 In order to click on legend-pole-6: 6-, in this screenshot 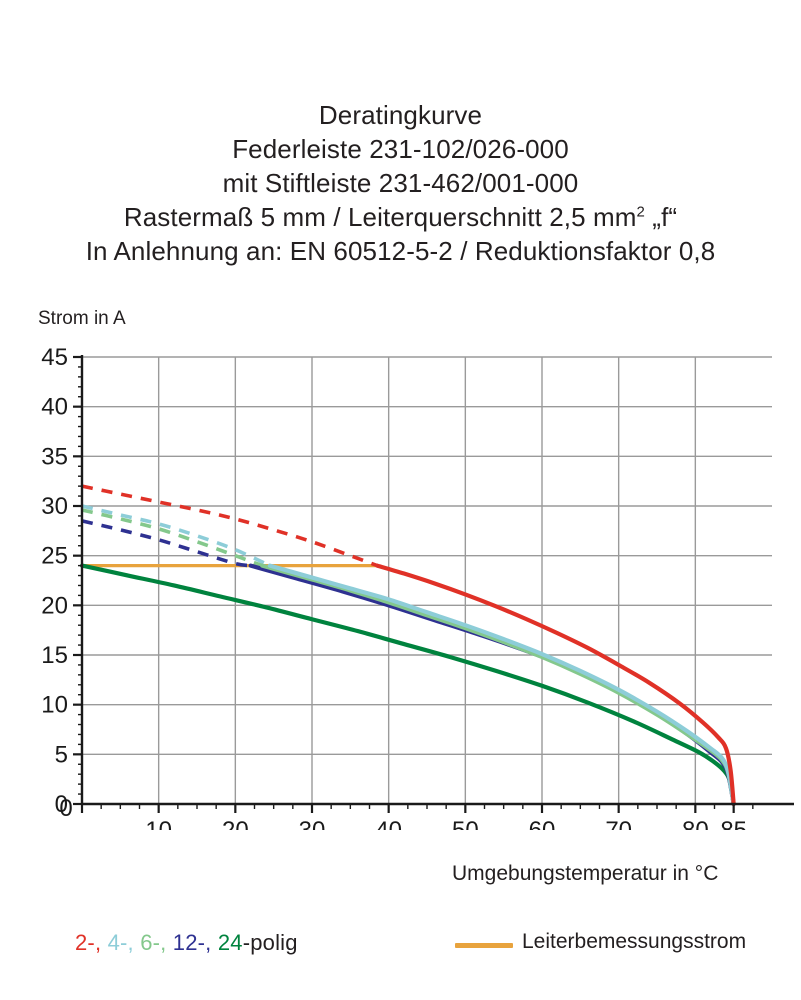, I will do `click(156, 942)`.